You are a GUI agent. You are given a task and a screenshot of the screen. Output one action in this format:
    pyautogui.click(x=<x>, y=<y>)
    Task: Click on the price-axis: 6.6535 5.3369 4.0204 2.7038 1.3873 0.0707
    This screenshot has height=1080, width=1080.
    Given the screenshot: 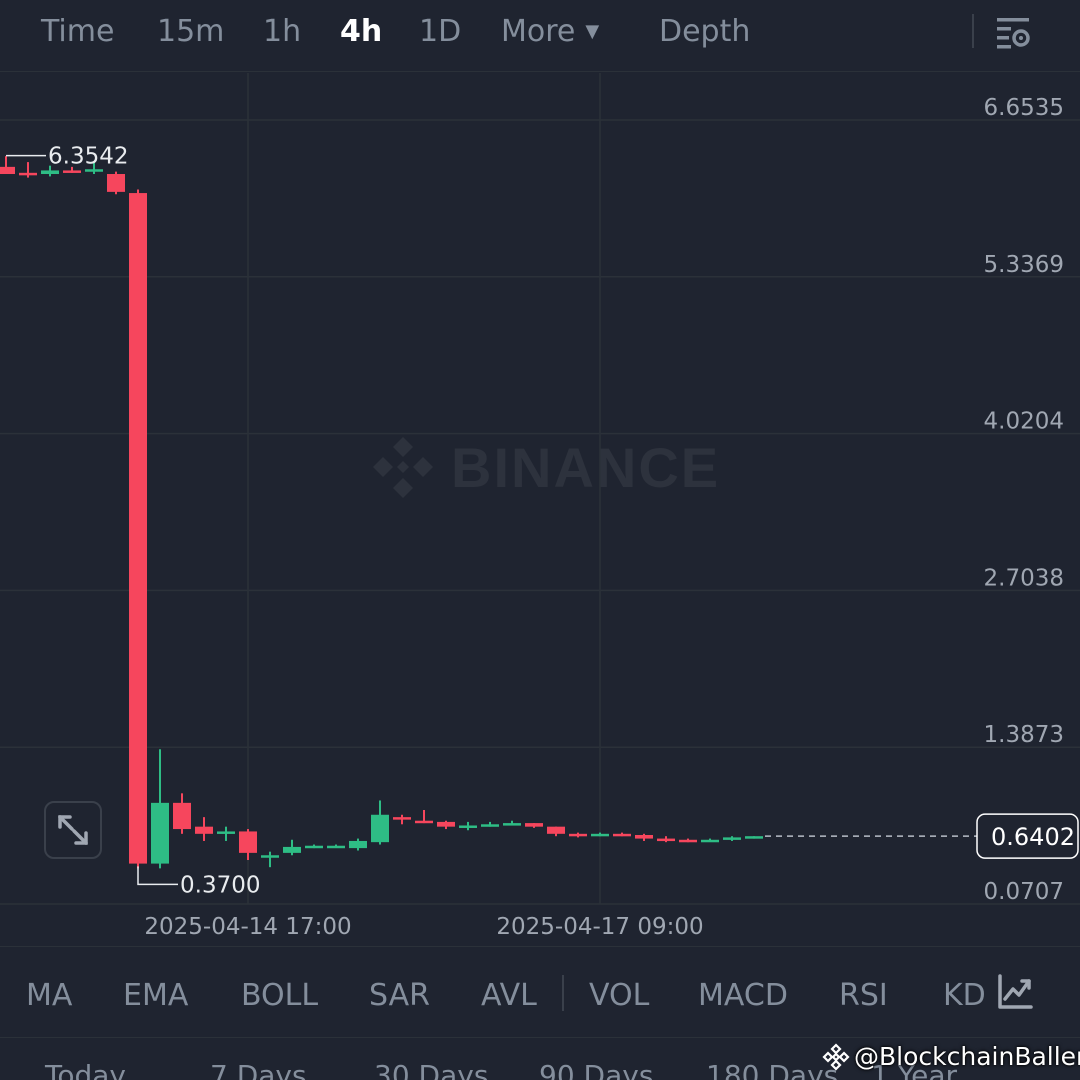 What is the action you would take?
    pyautogui.click(x=1024, y=500)
    